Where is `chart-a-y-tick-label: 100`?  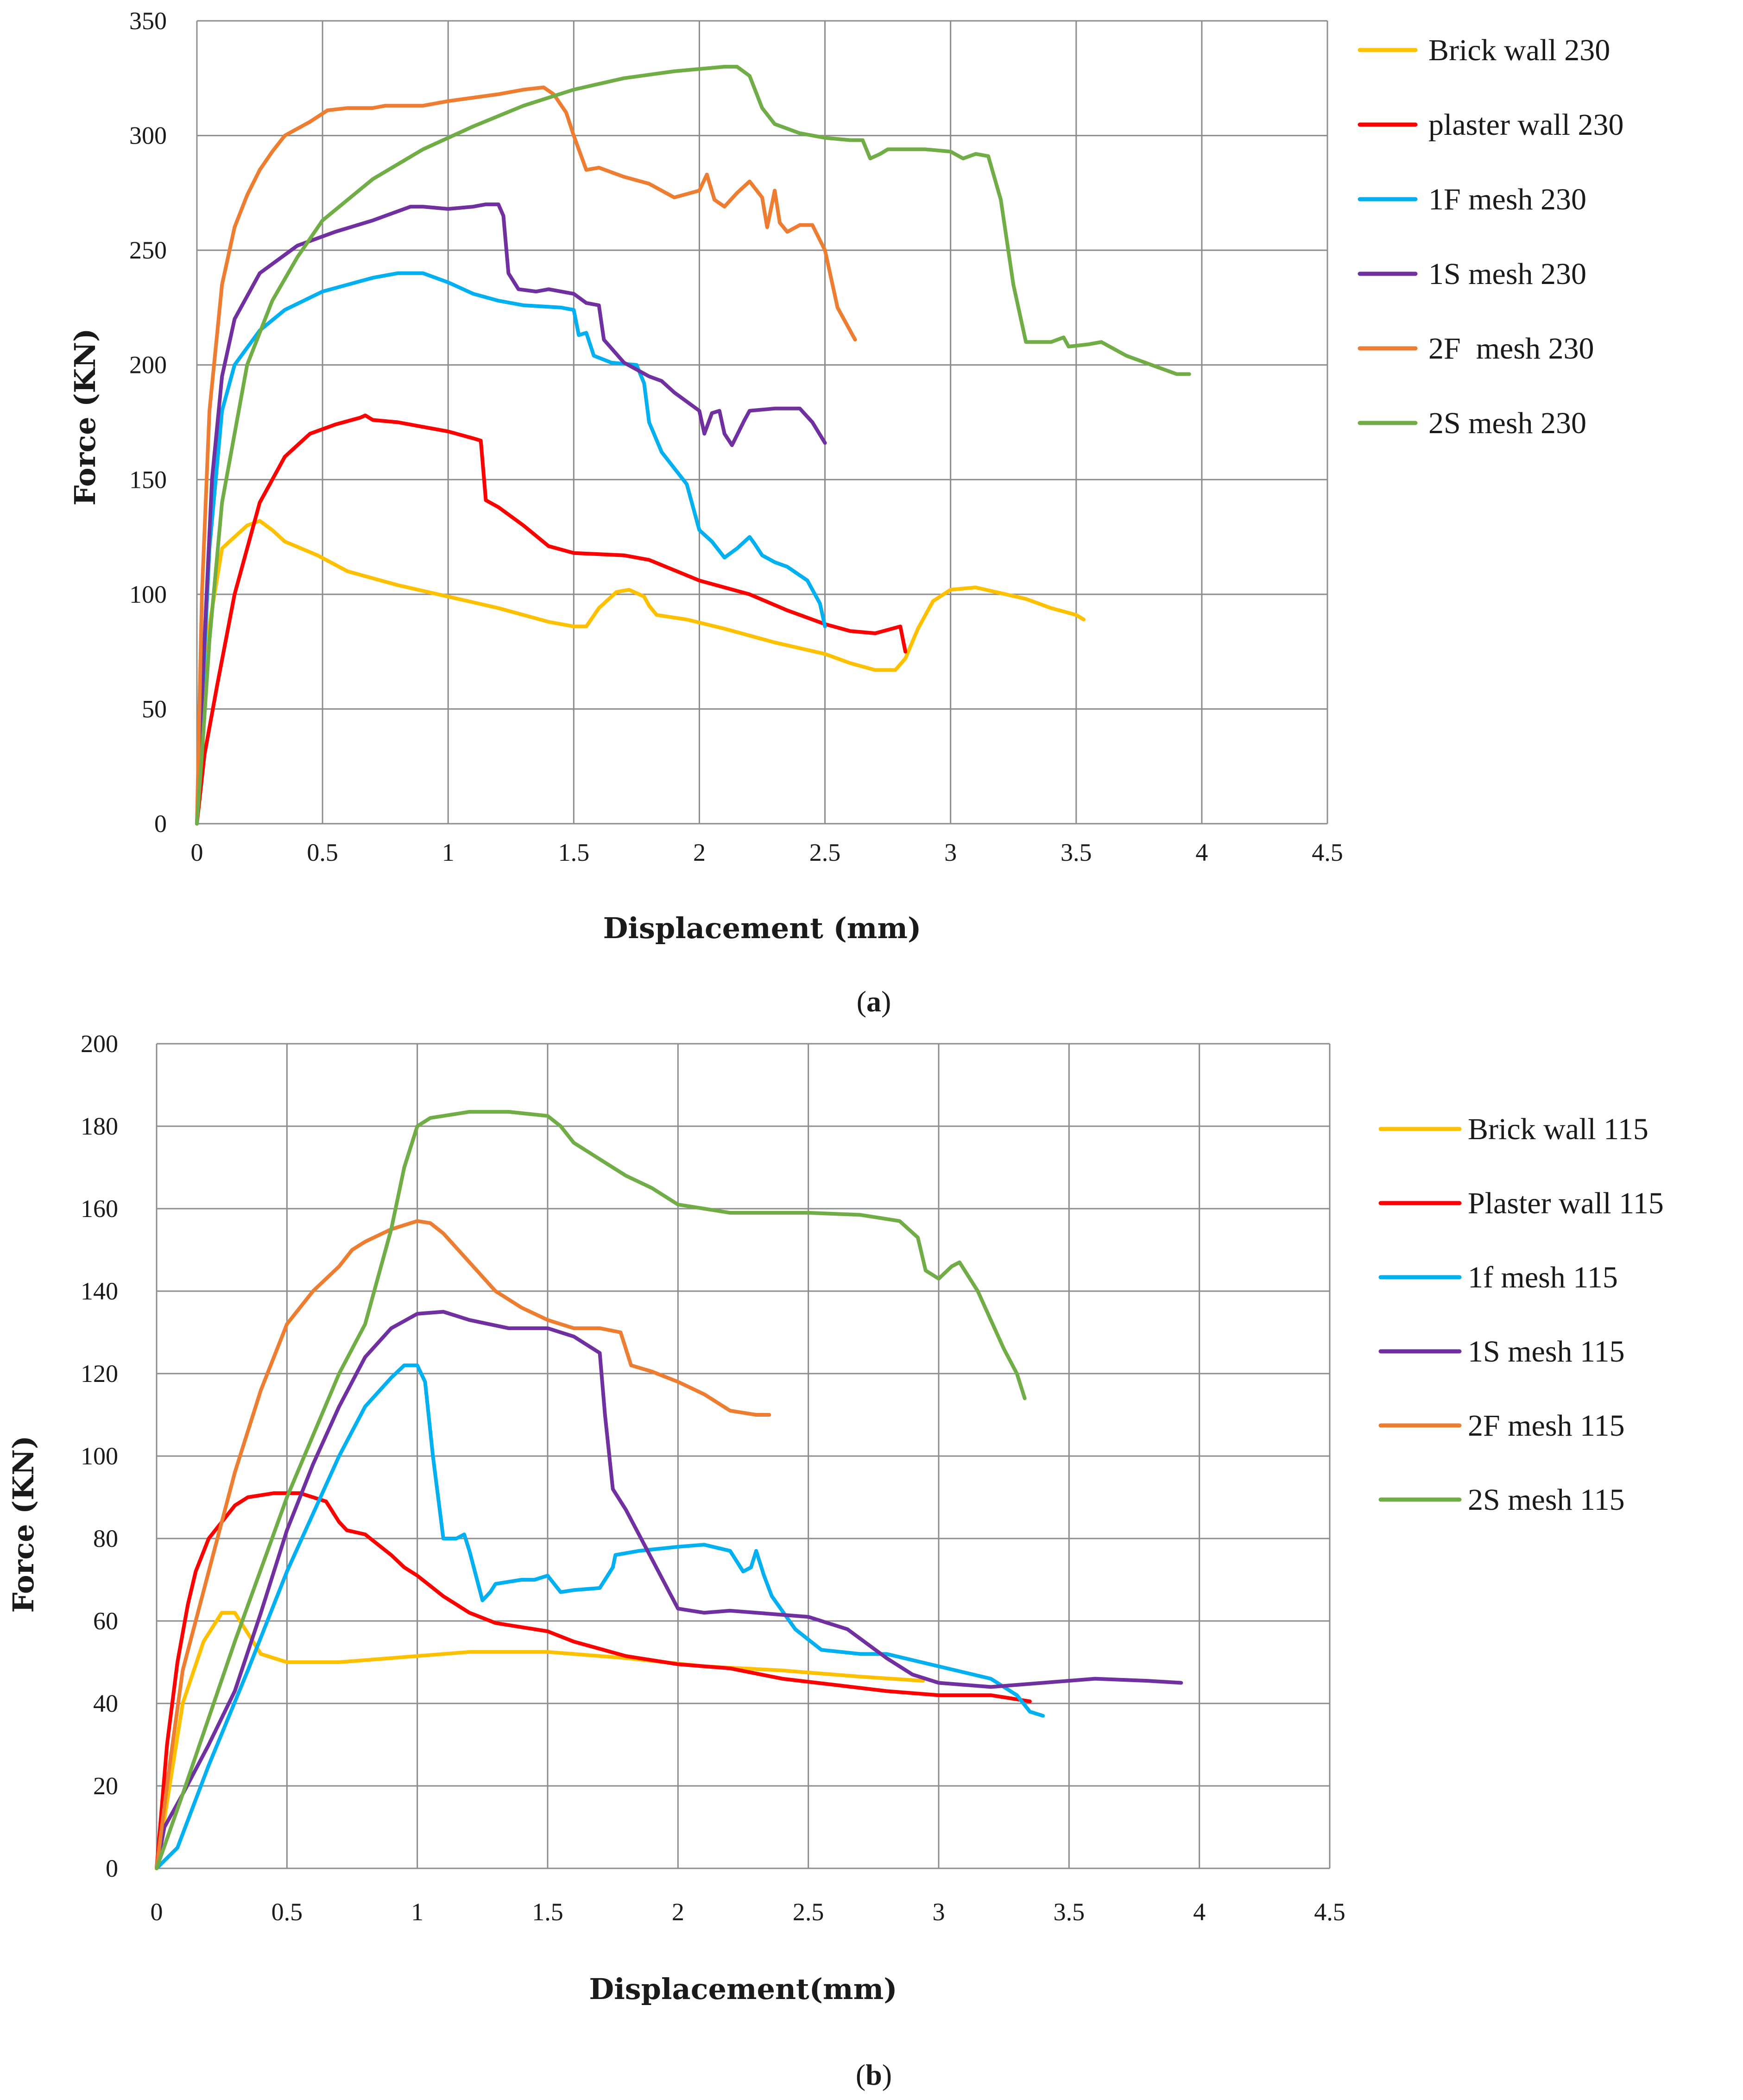 chart-a-y-tick-label: 100 is located at coordinates (148, 594).